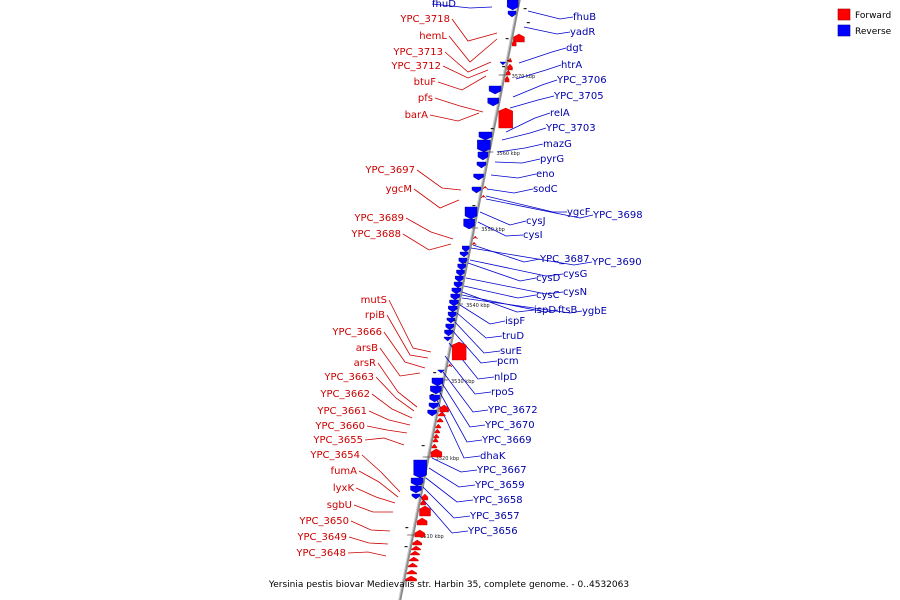 This screenshot has height=600, width=900. Describe the element at coordinates (493, 456) in the screenshot. I see `reverse-gene-label-dhak: dhaK` at that location.